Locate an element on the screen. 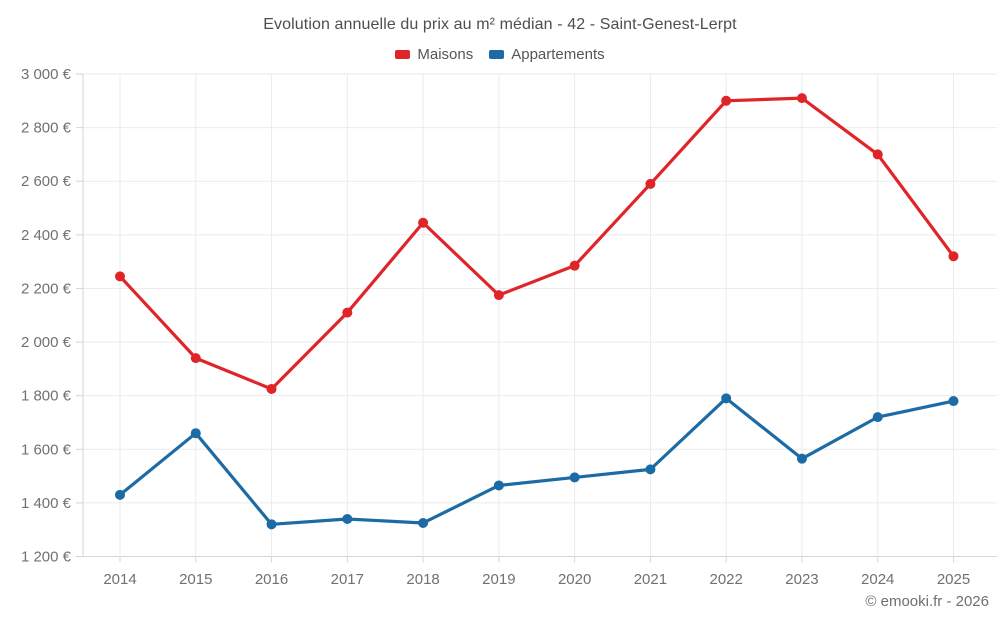  data-point-appartements-2022 is located at coordinates (726, 398).